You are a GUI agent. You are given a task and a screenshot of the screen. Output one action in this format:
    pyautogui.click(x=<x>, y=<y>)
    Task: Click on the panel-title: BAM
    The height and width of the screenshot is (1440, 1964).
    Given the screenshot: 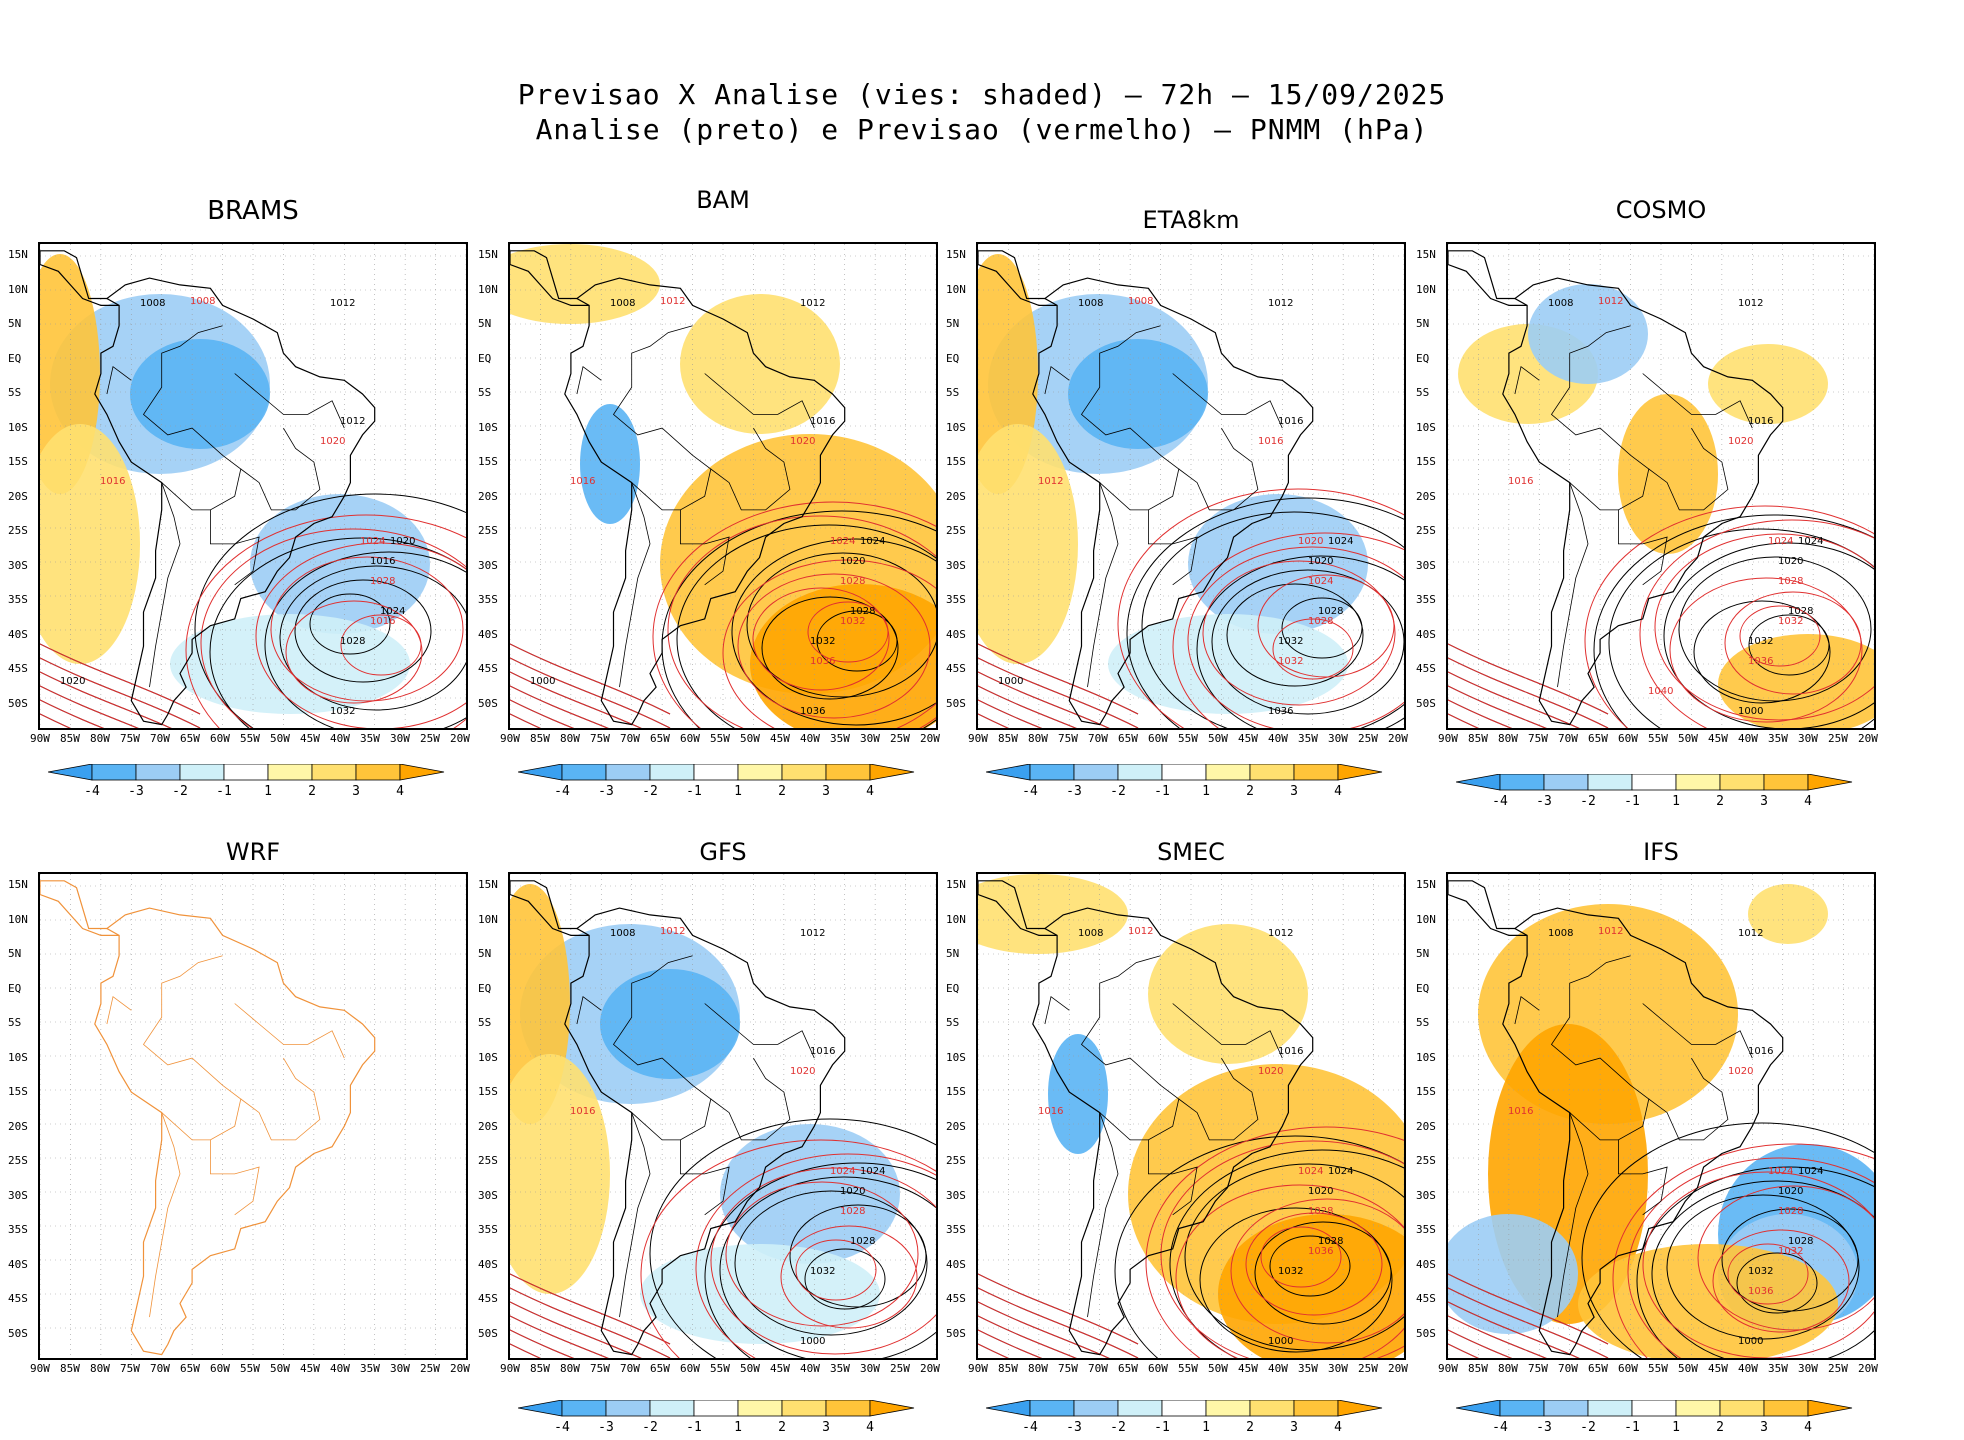 What is the action you would take?
    pyautogui.click(x=723, y=200)
    